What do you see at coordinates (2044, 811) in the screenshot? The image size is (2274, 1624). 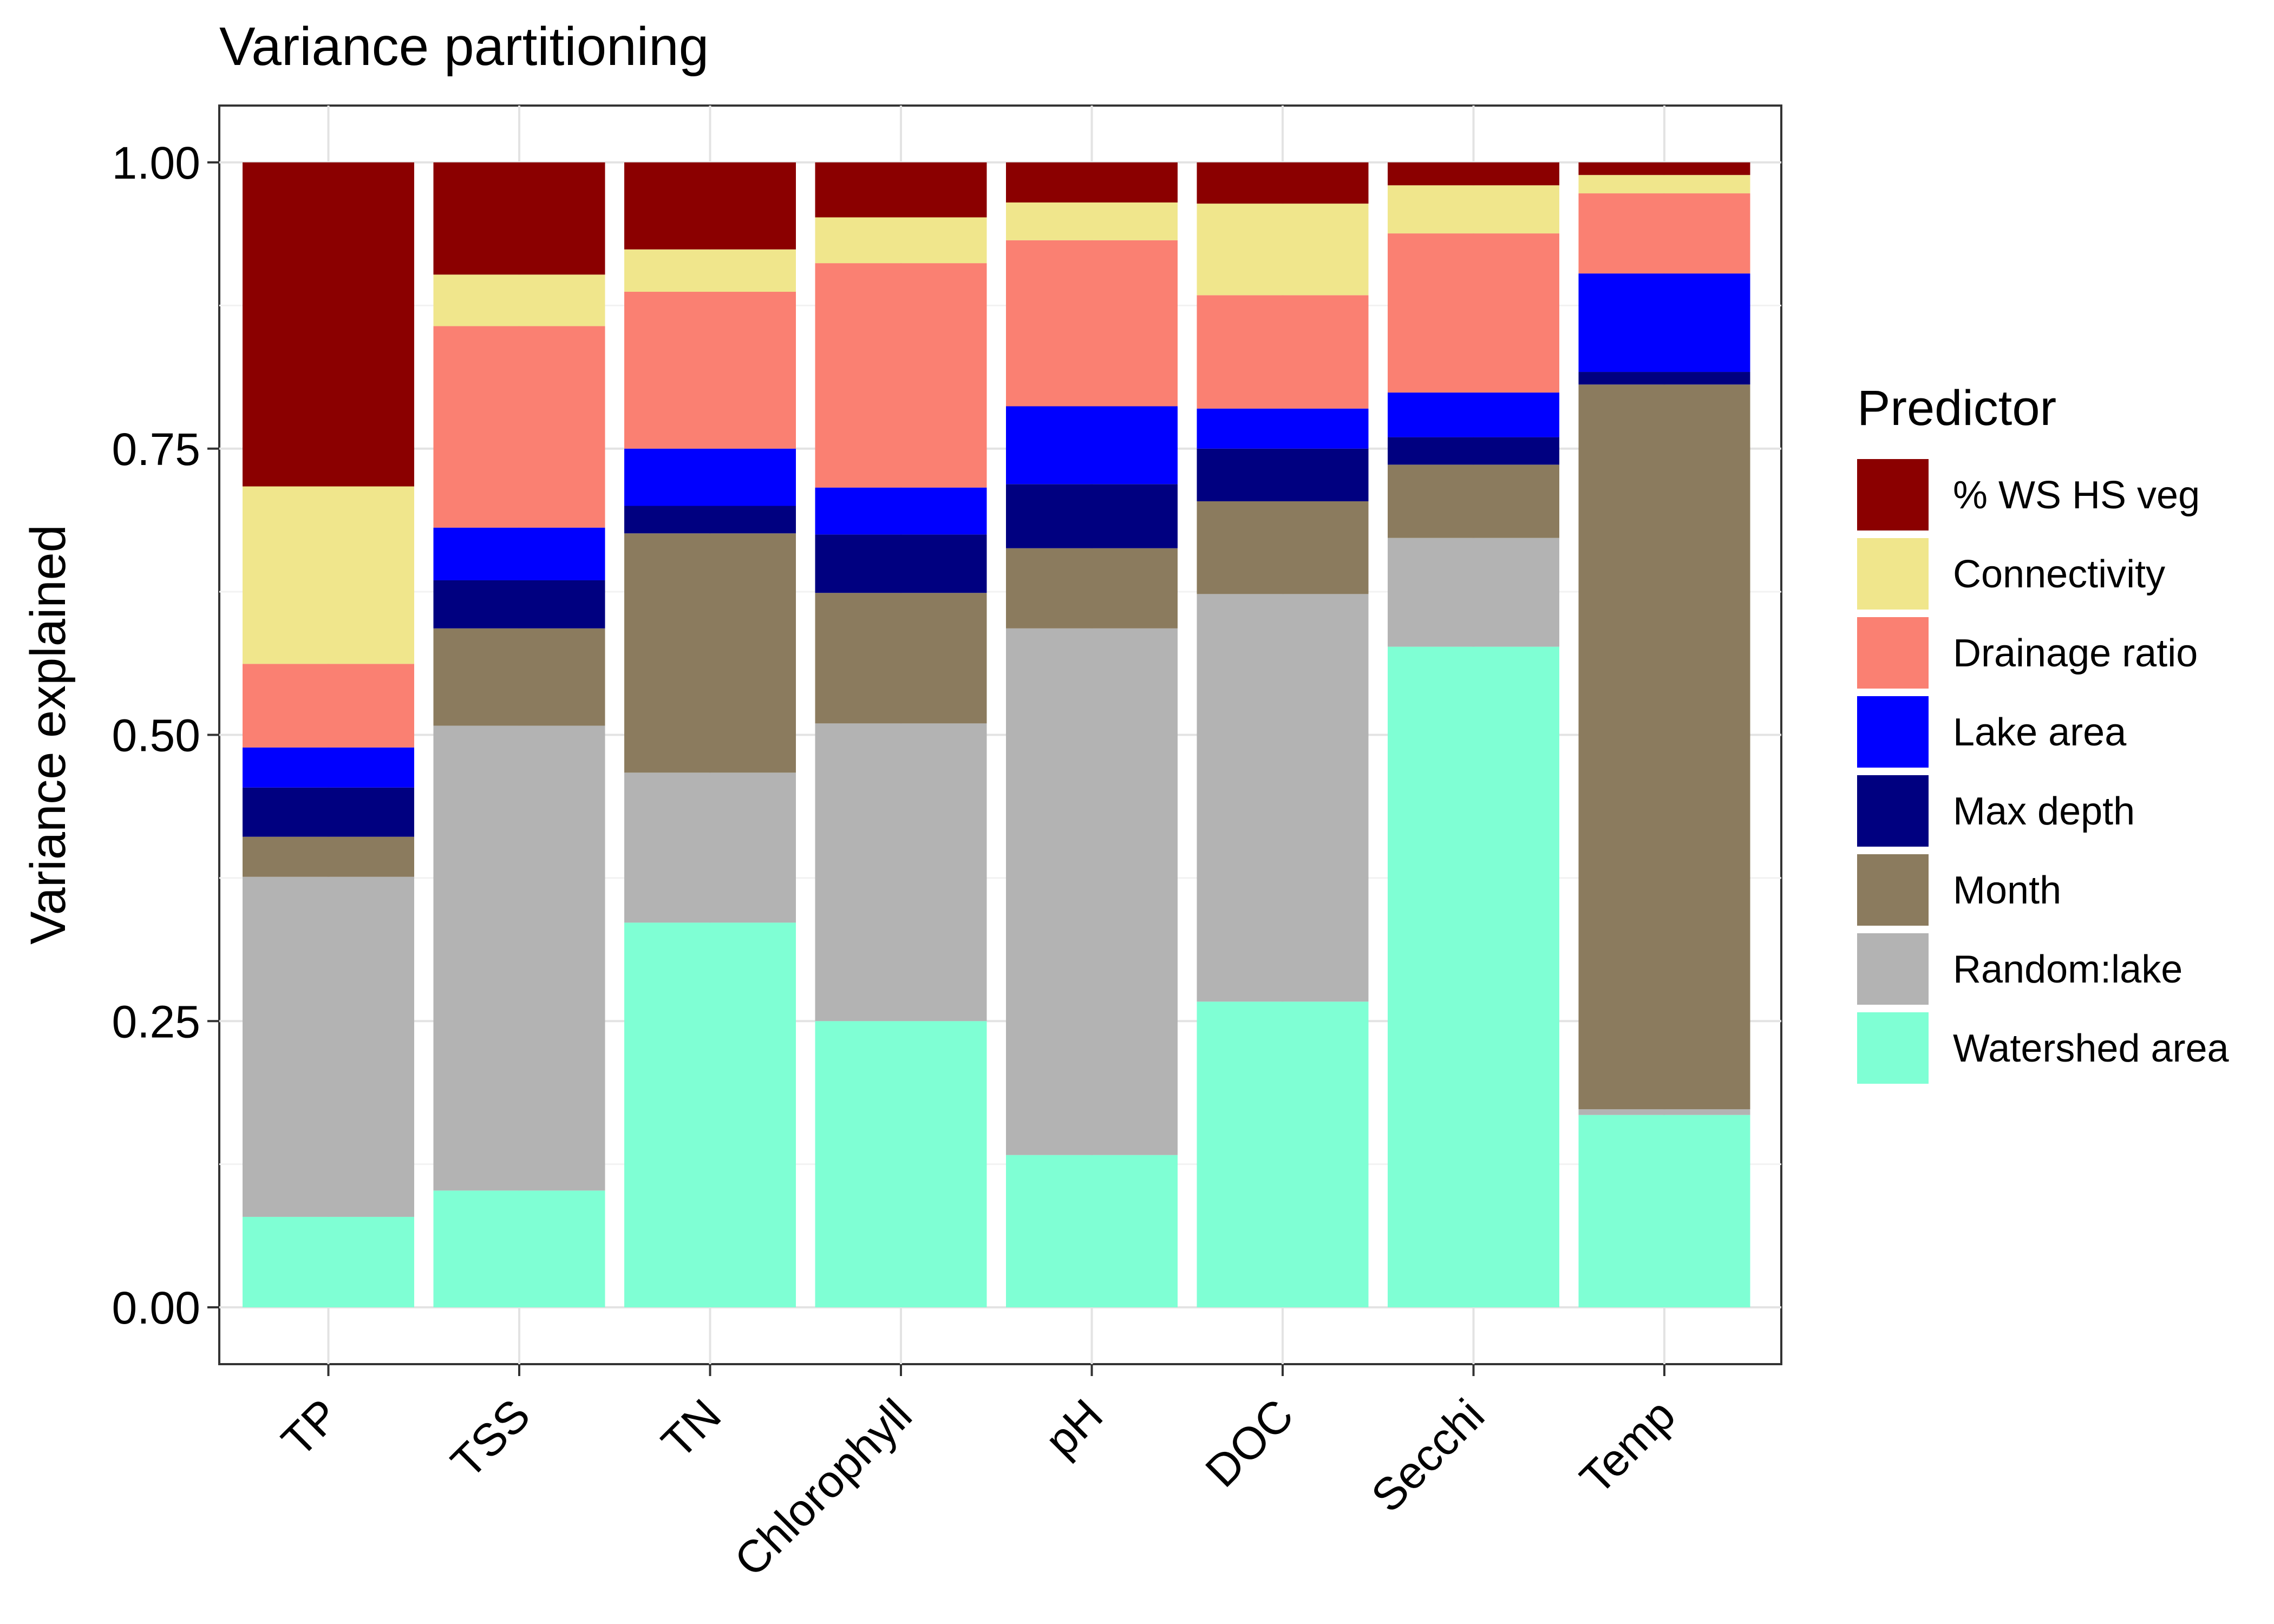 I see `legend-label: Max depth` at bounding box center [2044, 811].